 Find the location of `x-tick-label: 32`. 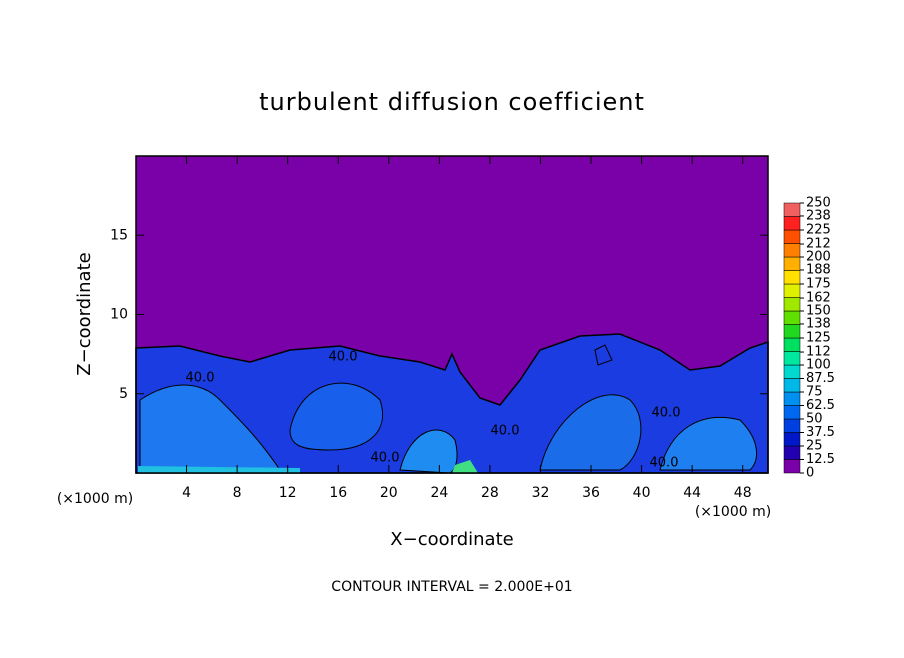

x-tick-label: 32 is located at coordinates (541, 493).